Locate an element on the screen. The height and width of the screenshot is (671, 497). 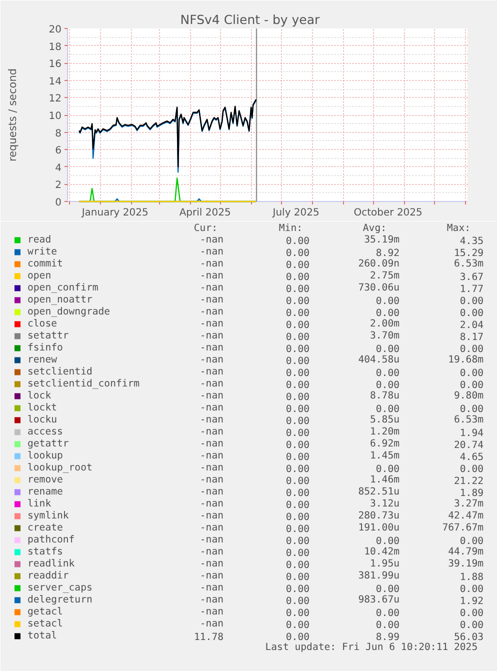
text: 3.67 is located at coordinates (472, 278).